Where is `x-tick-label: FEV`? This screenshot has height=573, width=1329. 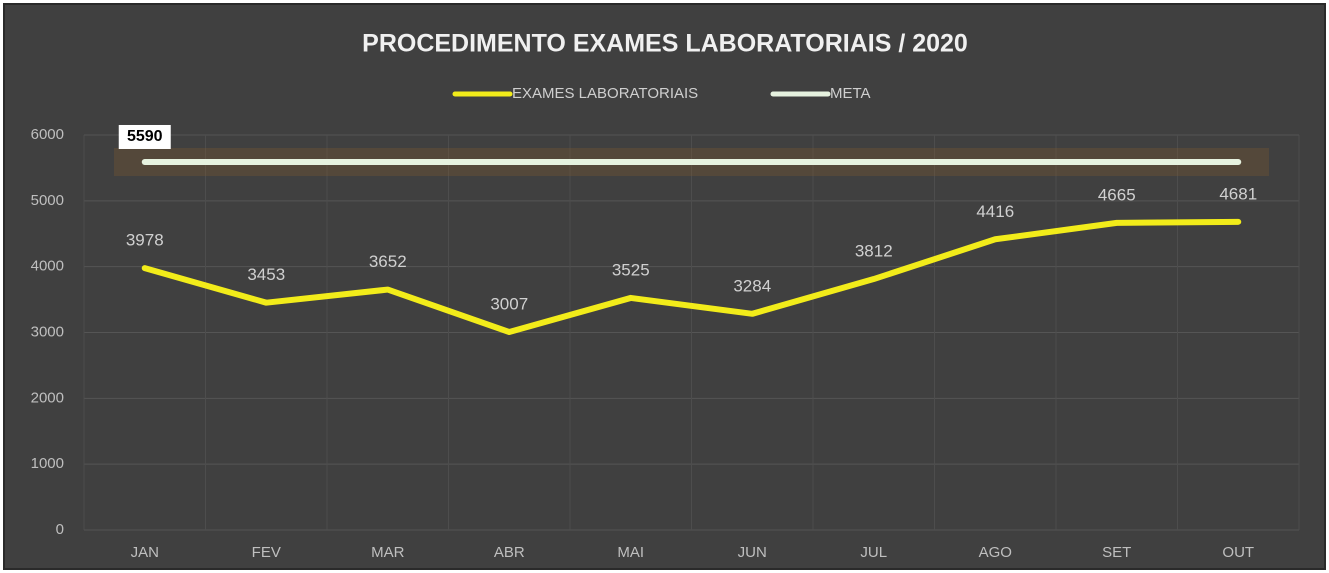 x-tick-label: FEV is located at coordinates (266, 552).